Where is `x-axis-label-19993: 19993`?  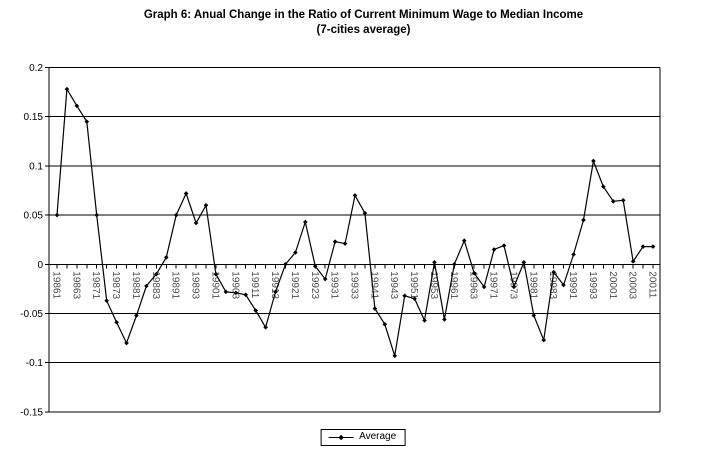 x-axis-label-19993: 19993 is located at coordinates (592, 285).